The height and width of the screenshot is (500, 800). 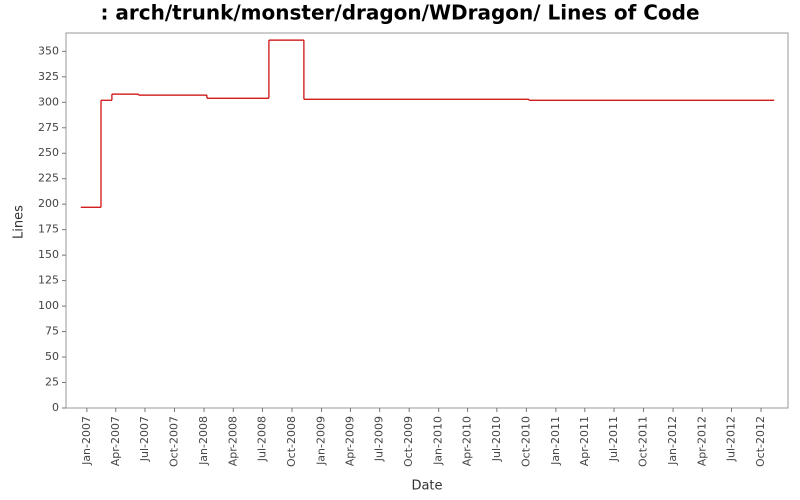 What do you see at coordinates (584, 441) in the screenshot?
I see `x-tick-label: Apr-2011` at bounding box center [584, 441].